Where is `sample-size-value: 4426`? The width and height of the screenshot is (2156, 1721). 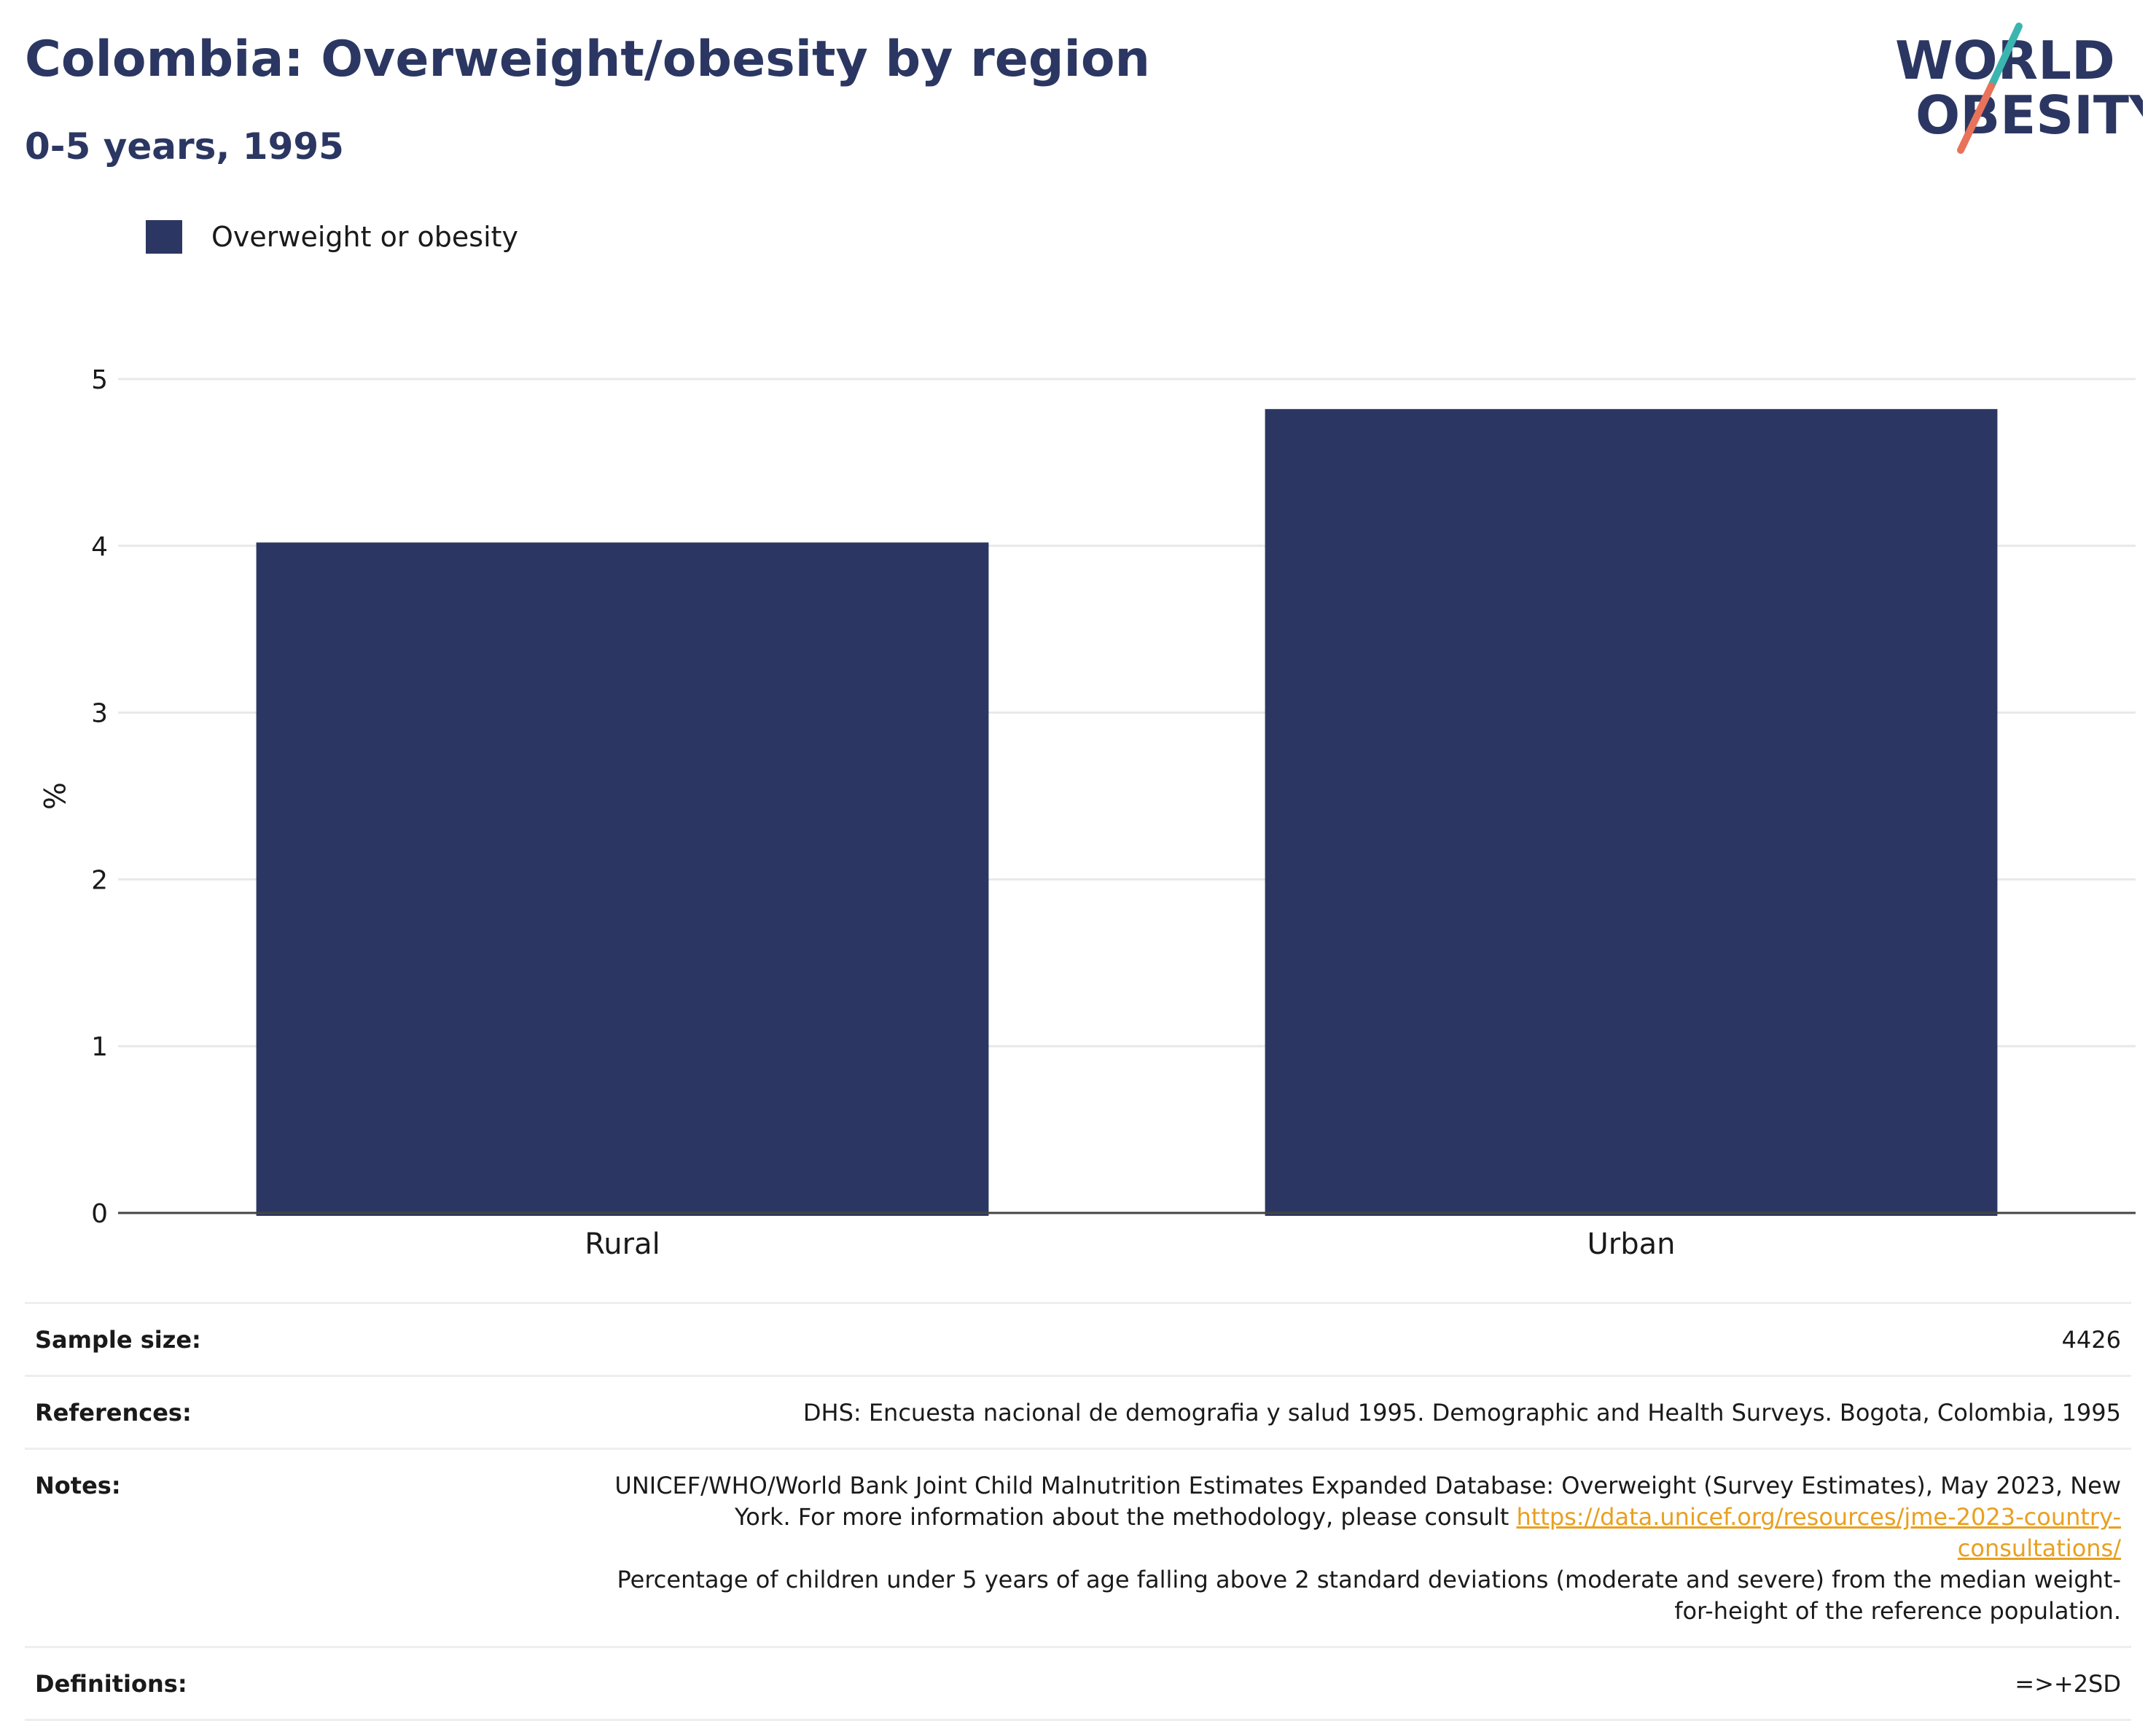
sample-size-value: 4426 is located at coordinates (2091, 1340).